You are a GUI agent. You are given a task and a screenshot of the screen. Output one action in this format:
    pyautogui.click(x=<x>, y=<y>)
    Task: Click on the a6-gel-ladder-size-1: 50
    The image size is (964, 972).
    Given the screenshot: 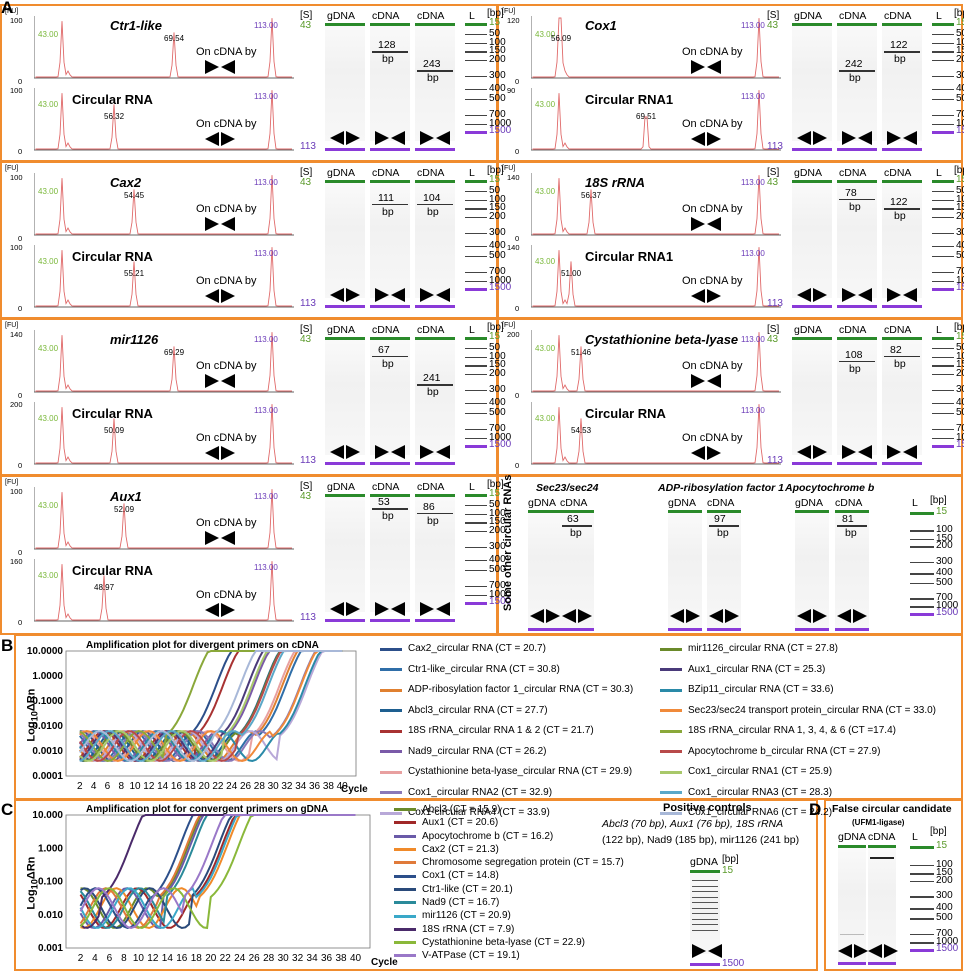 What is the action you would take?
    pyautogui.click(x=495, y=504)
    